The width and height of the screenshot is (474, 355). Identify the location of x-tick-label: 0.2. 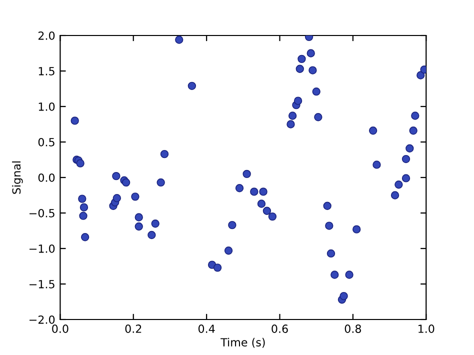
(133, 328).